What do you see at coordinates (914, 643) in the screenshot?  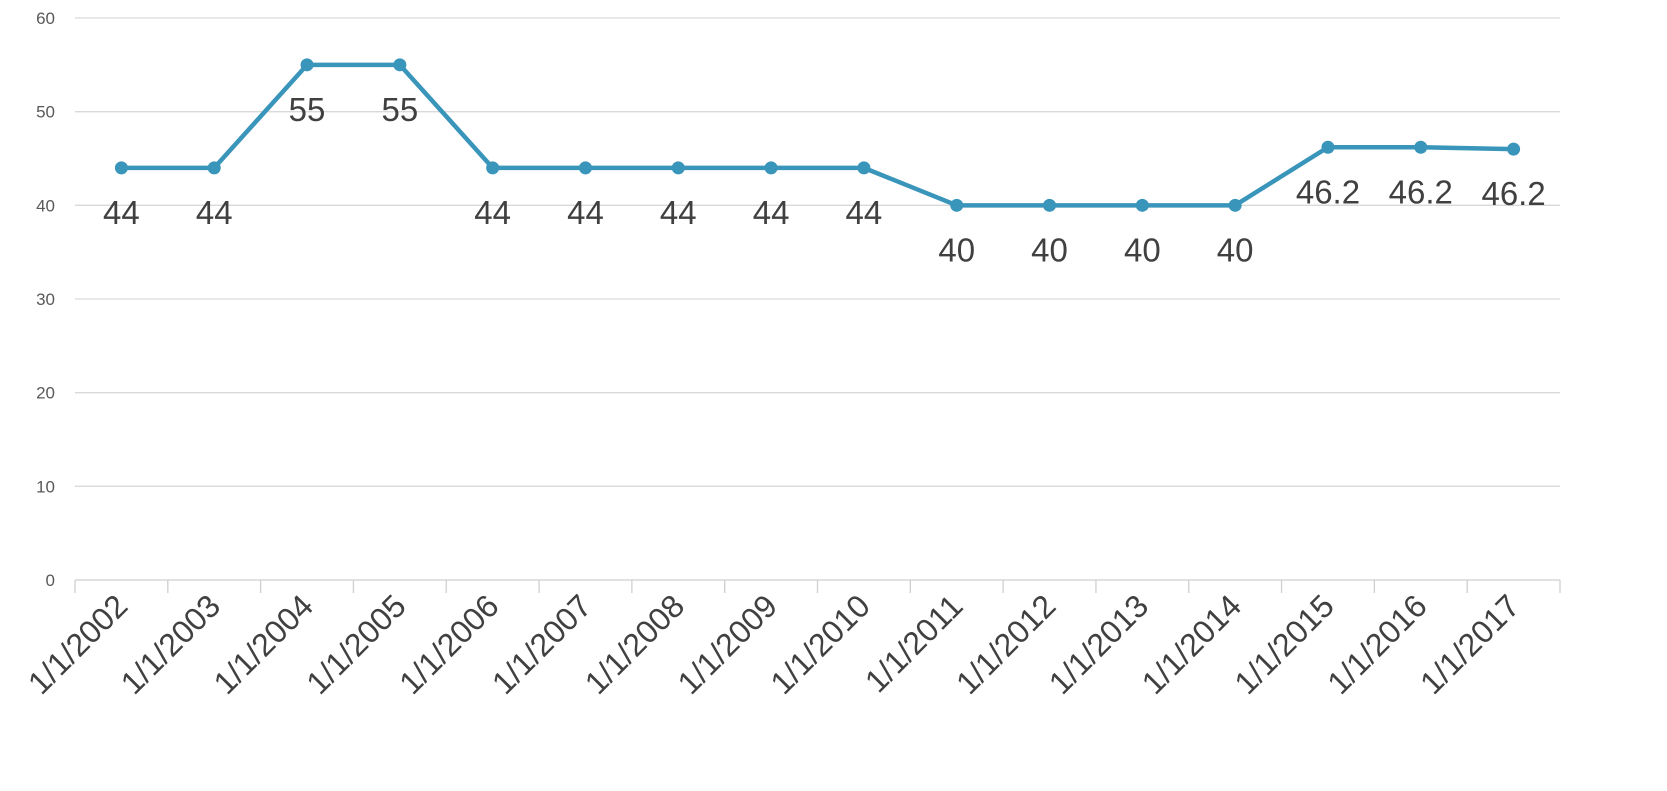 I see `x-tick-label: 1/1/2011` at bounding box center [914, 643].